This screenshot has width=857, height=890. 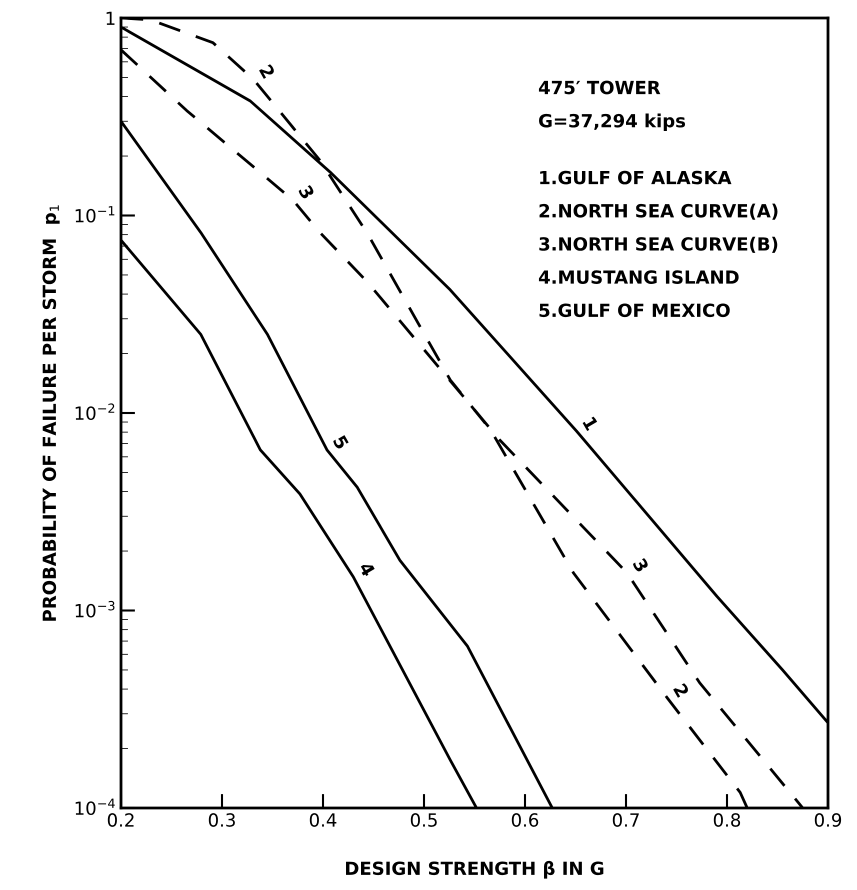 I want to click on x-tick-label: 0.5, so click(x=423, y=820).